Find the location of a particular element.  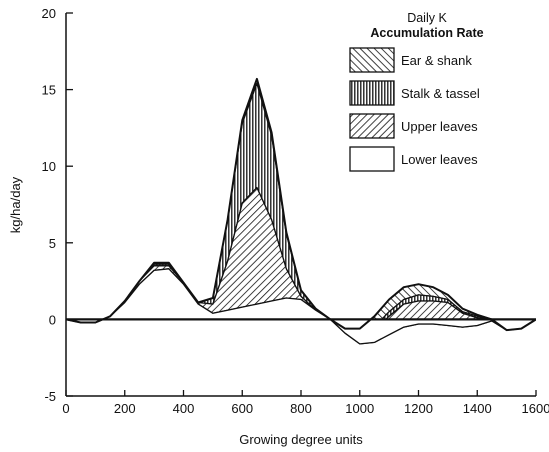

legend-swatch-ear-shank is located at coordinates (372, 60).